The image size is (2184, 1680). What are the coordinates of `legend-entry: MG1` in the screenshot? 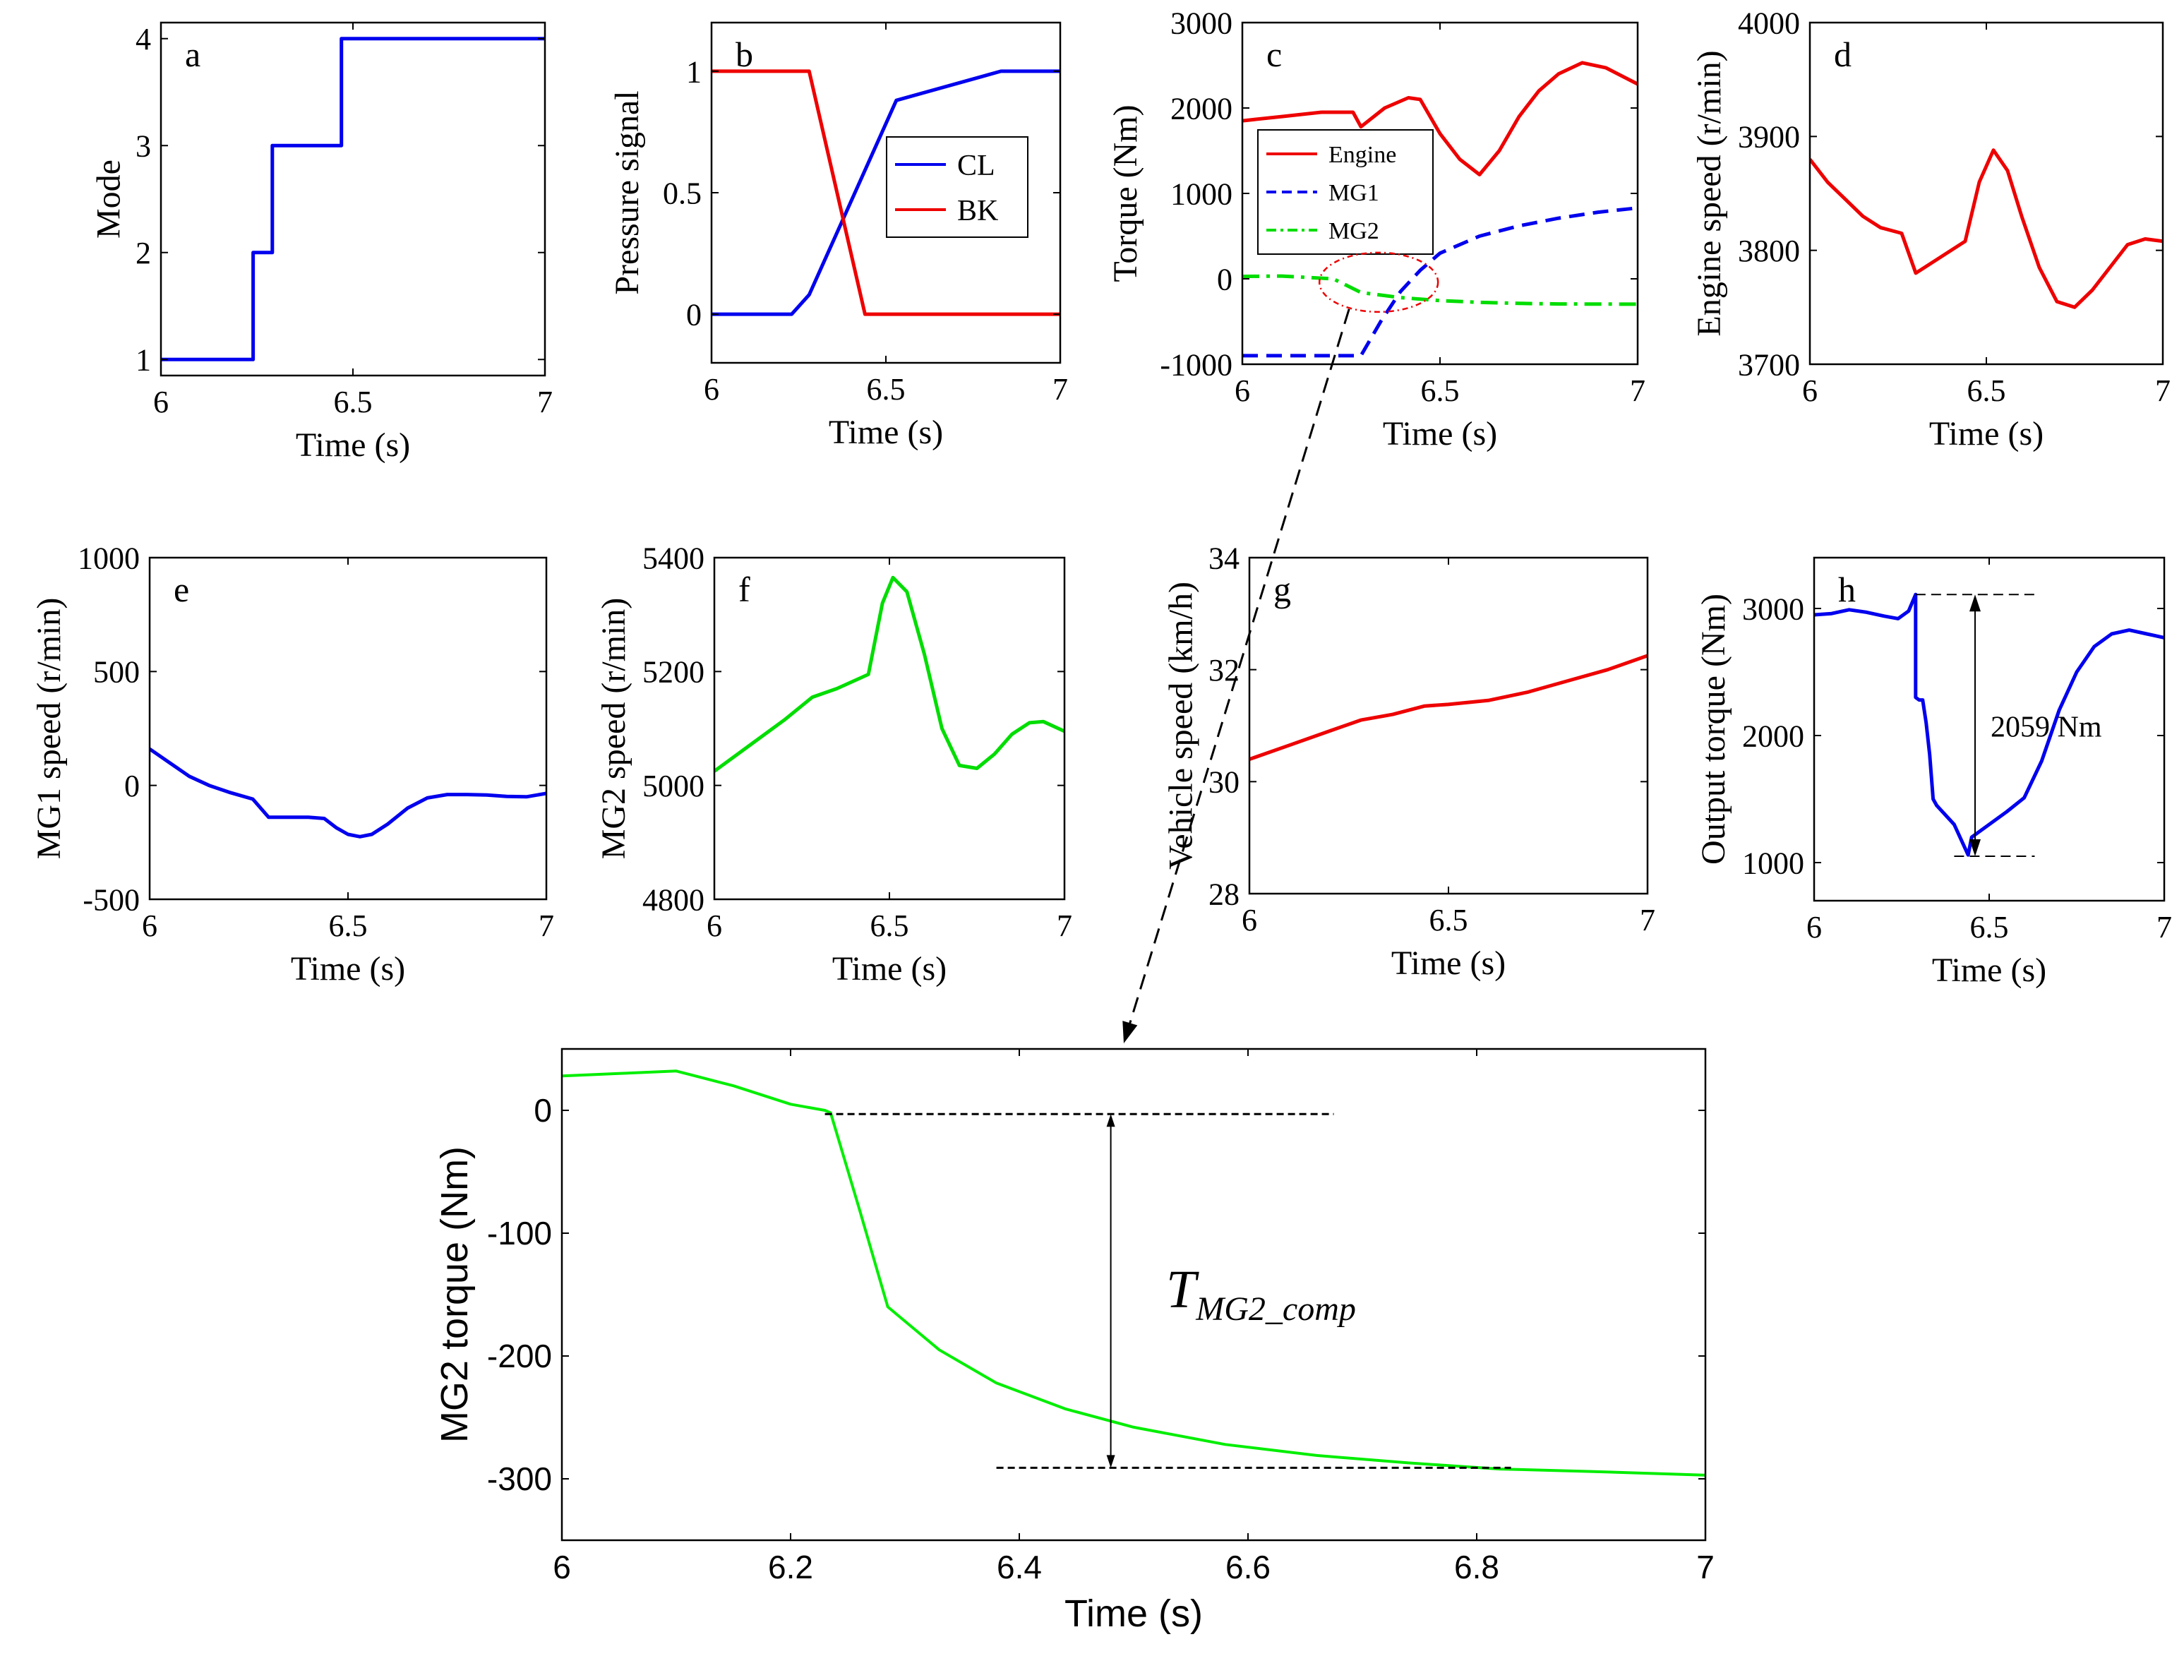 It's located at (1354, 193).